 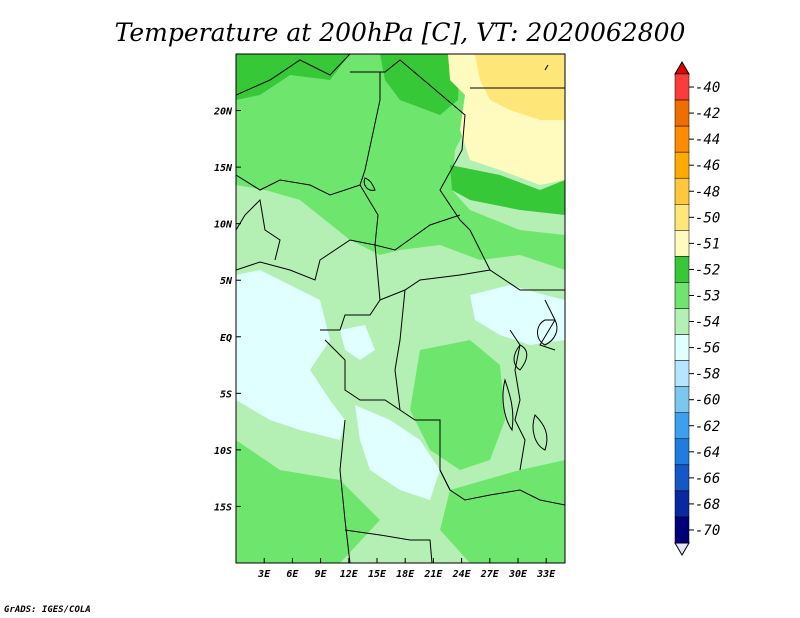 What do you see at coordinates (321, 574) in the screenshot?
I see `lon-tick-label: 9E` at bounding box center [321, 574].